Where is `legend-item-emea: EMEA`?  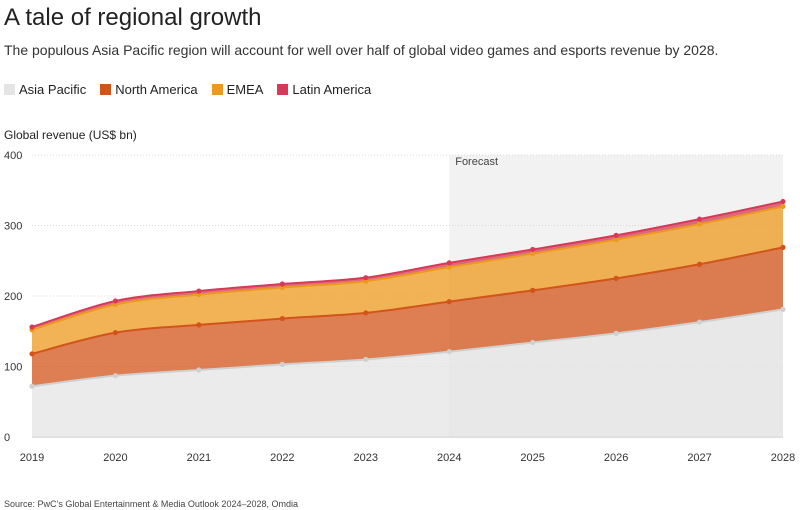 legend-item-emea: EMEA is located at coordinates (237, 89).